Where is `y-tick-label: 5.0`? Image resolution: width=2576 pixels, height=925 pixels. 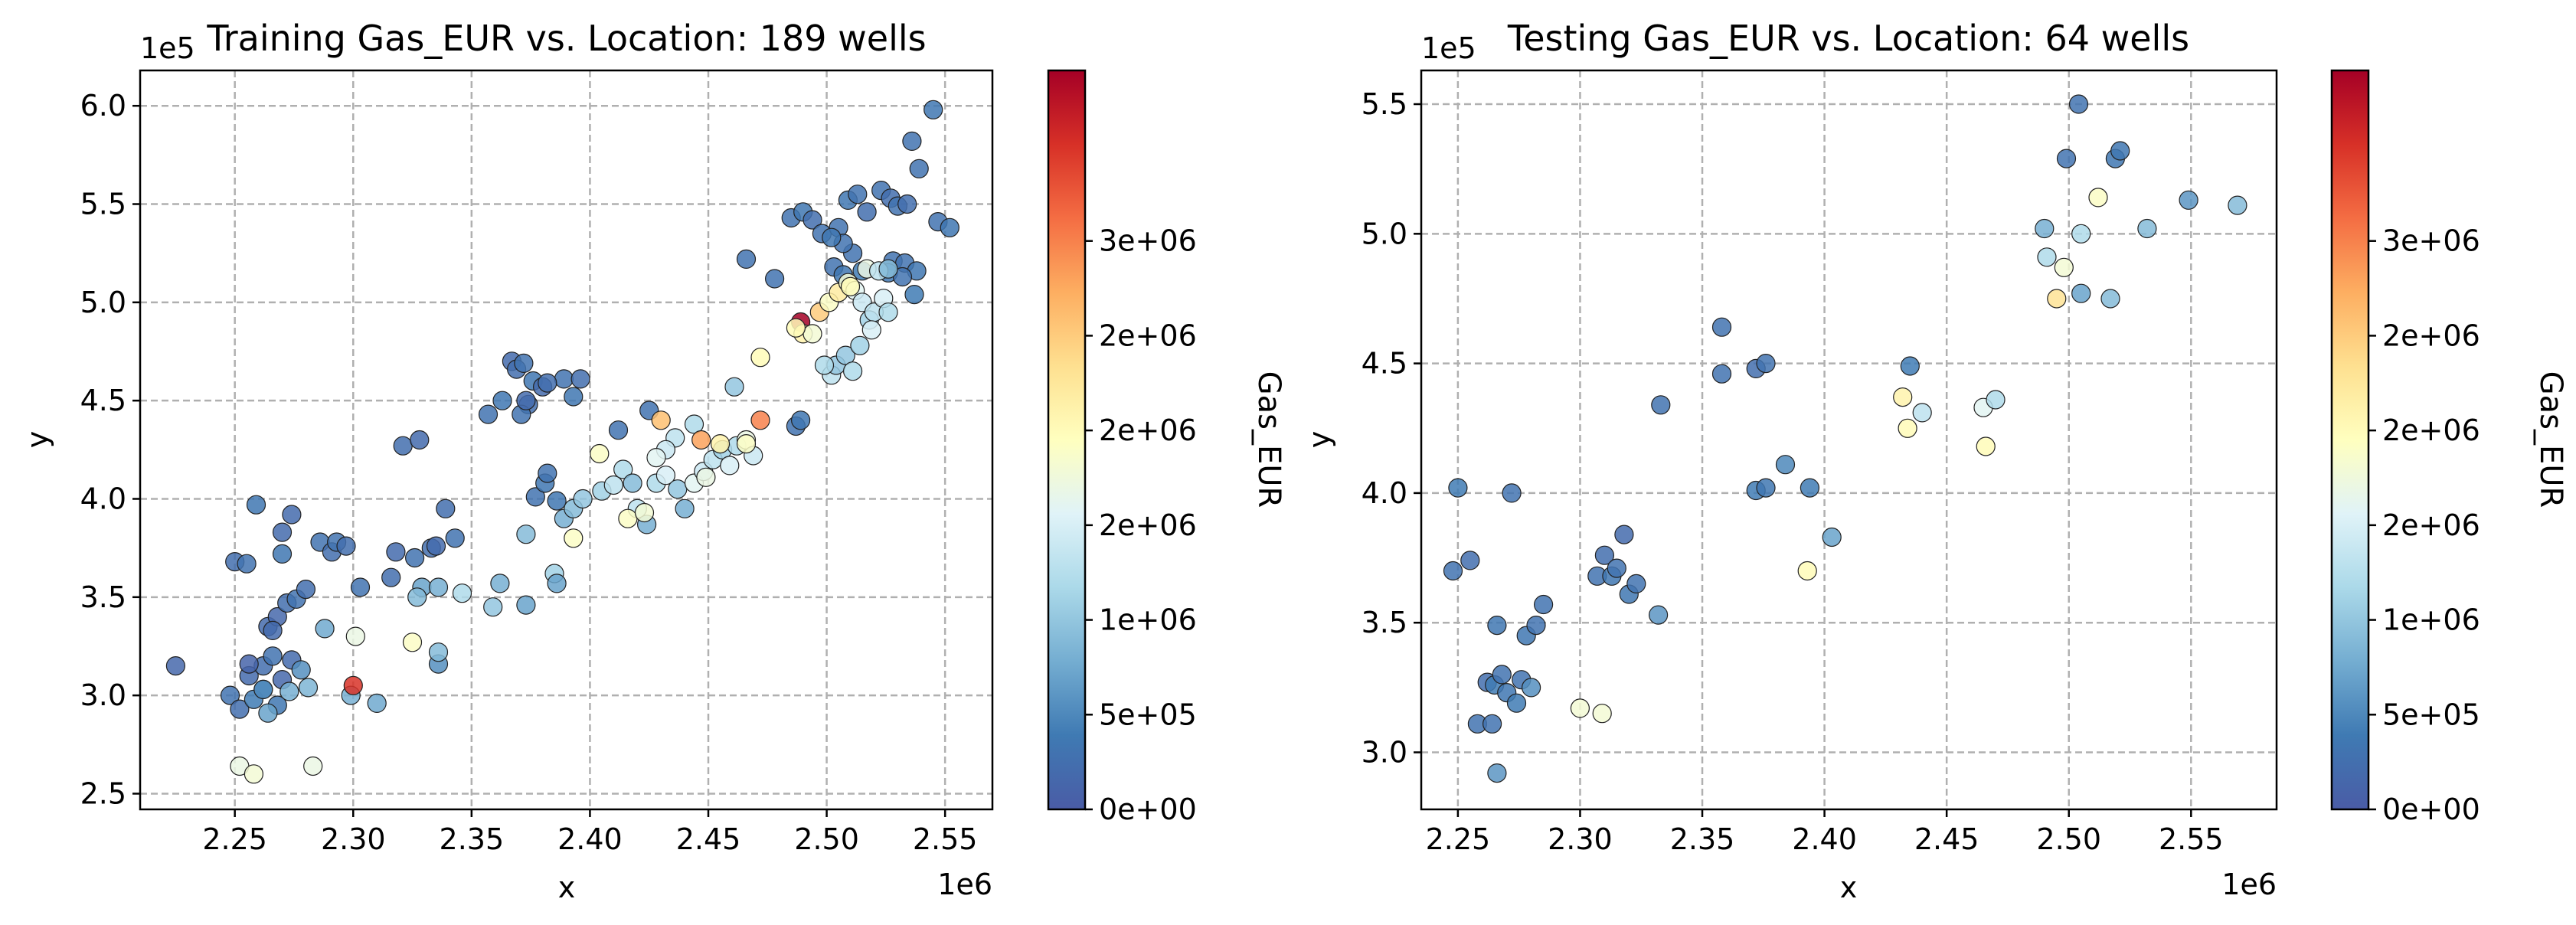 y-tick-label: 5.0 is located at coordinates (1384, 233).